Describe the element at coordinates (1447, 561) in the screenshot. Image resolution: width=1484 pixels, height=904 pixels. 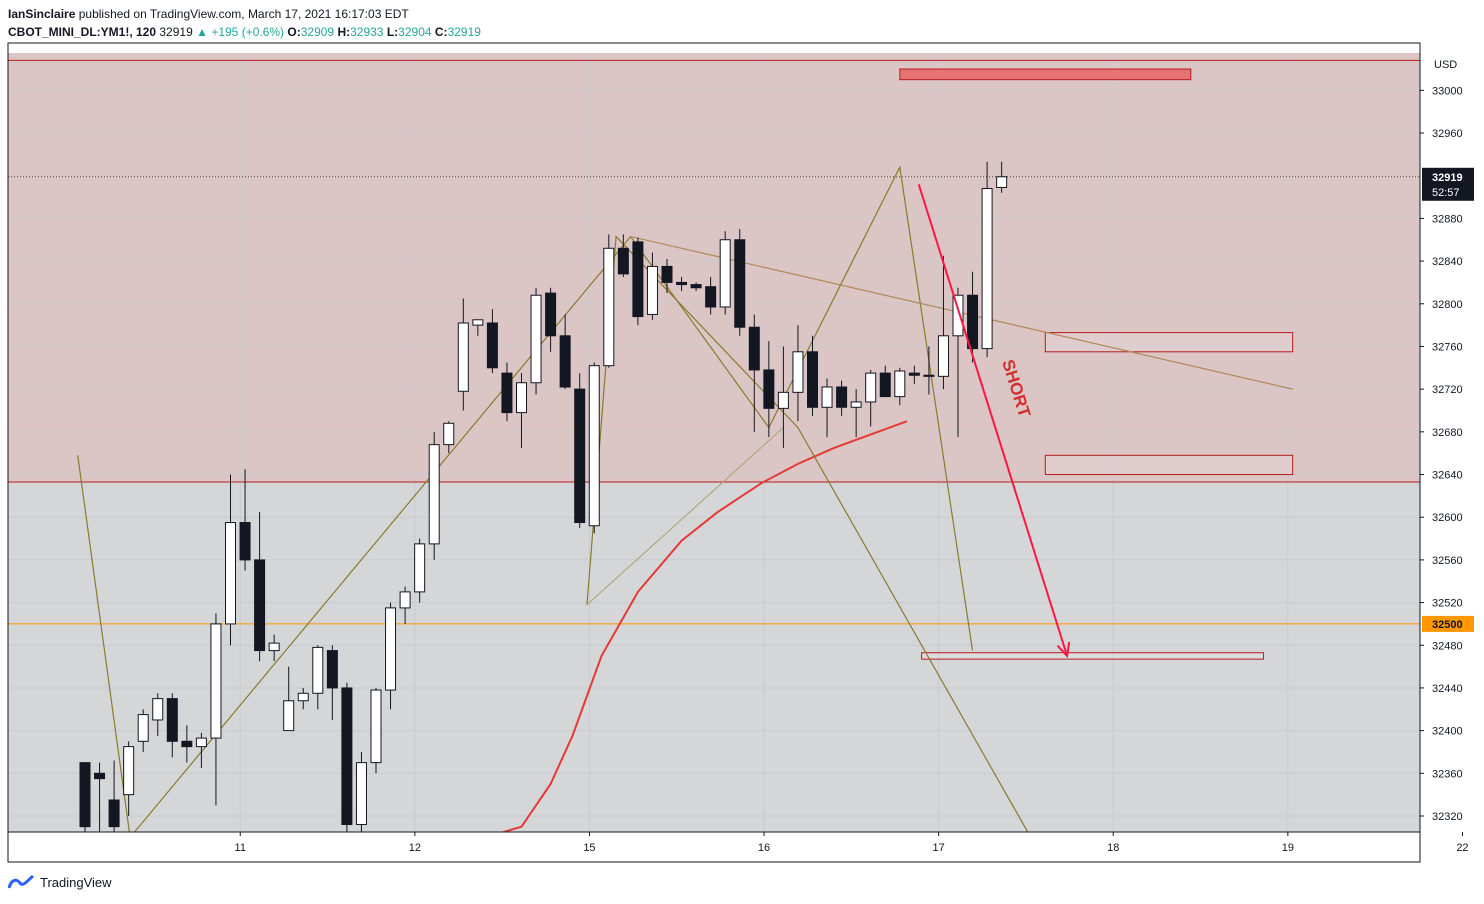
I see `price-tick-label: 32560` at that location.